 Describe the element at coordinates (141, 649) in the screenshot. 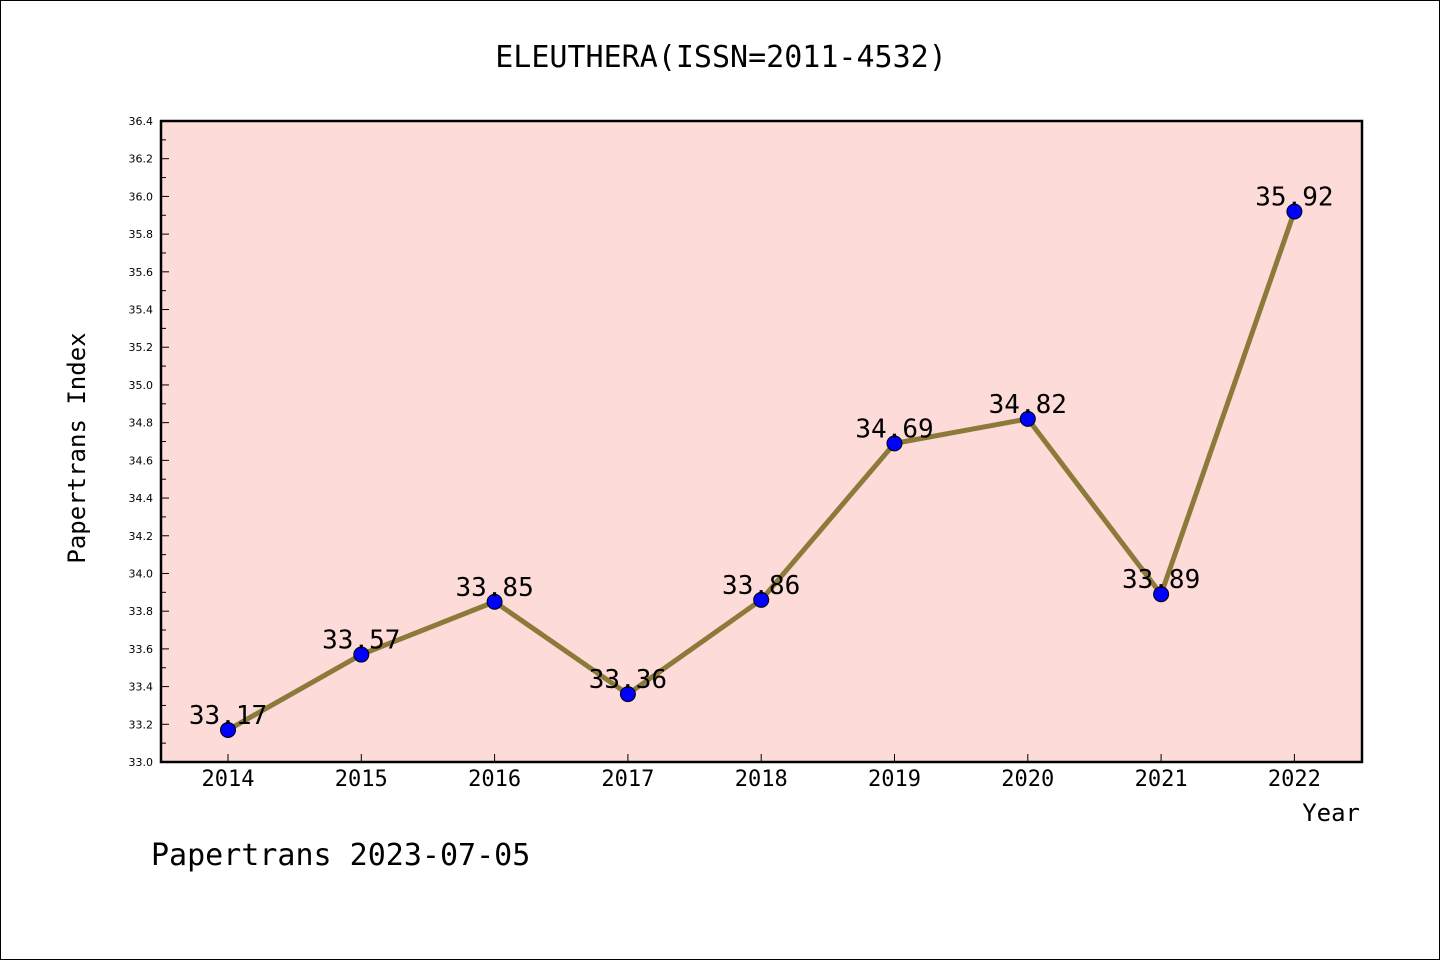

I see `y-tick-label: 33.6` at that location.